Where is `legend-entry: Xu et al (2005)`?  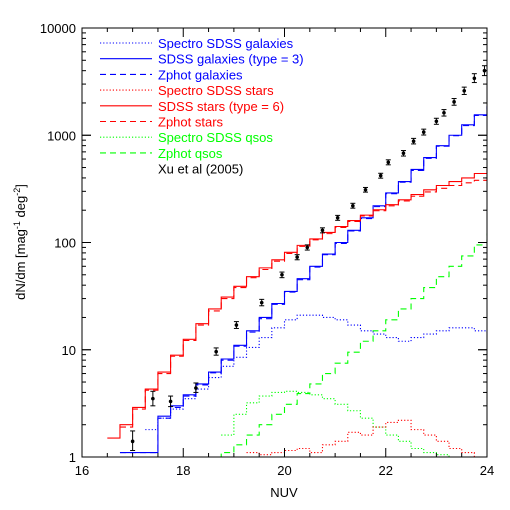
legend-entry: Xu et al (2005) is located at coordinates (200, 169).